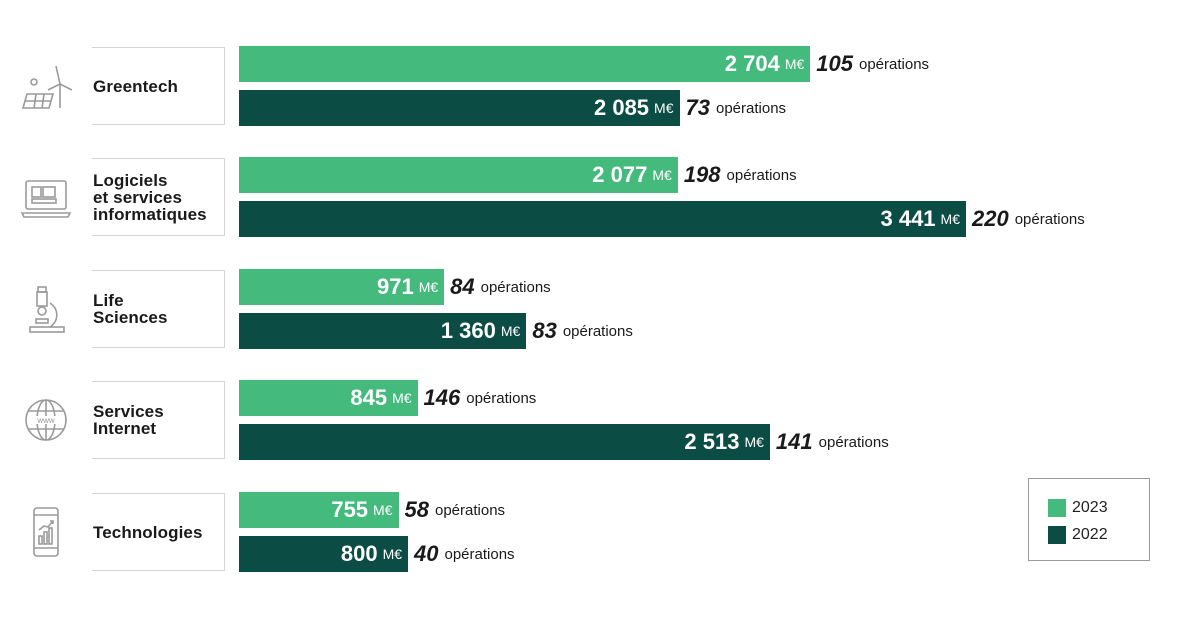 The width and height of the screenshot is (1200, 632). I want to click on category-label: Services Internet, so click(128, 420).